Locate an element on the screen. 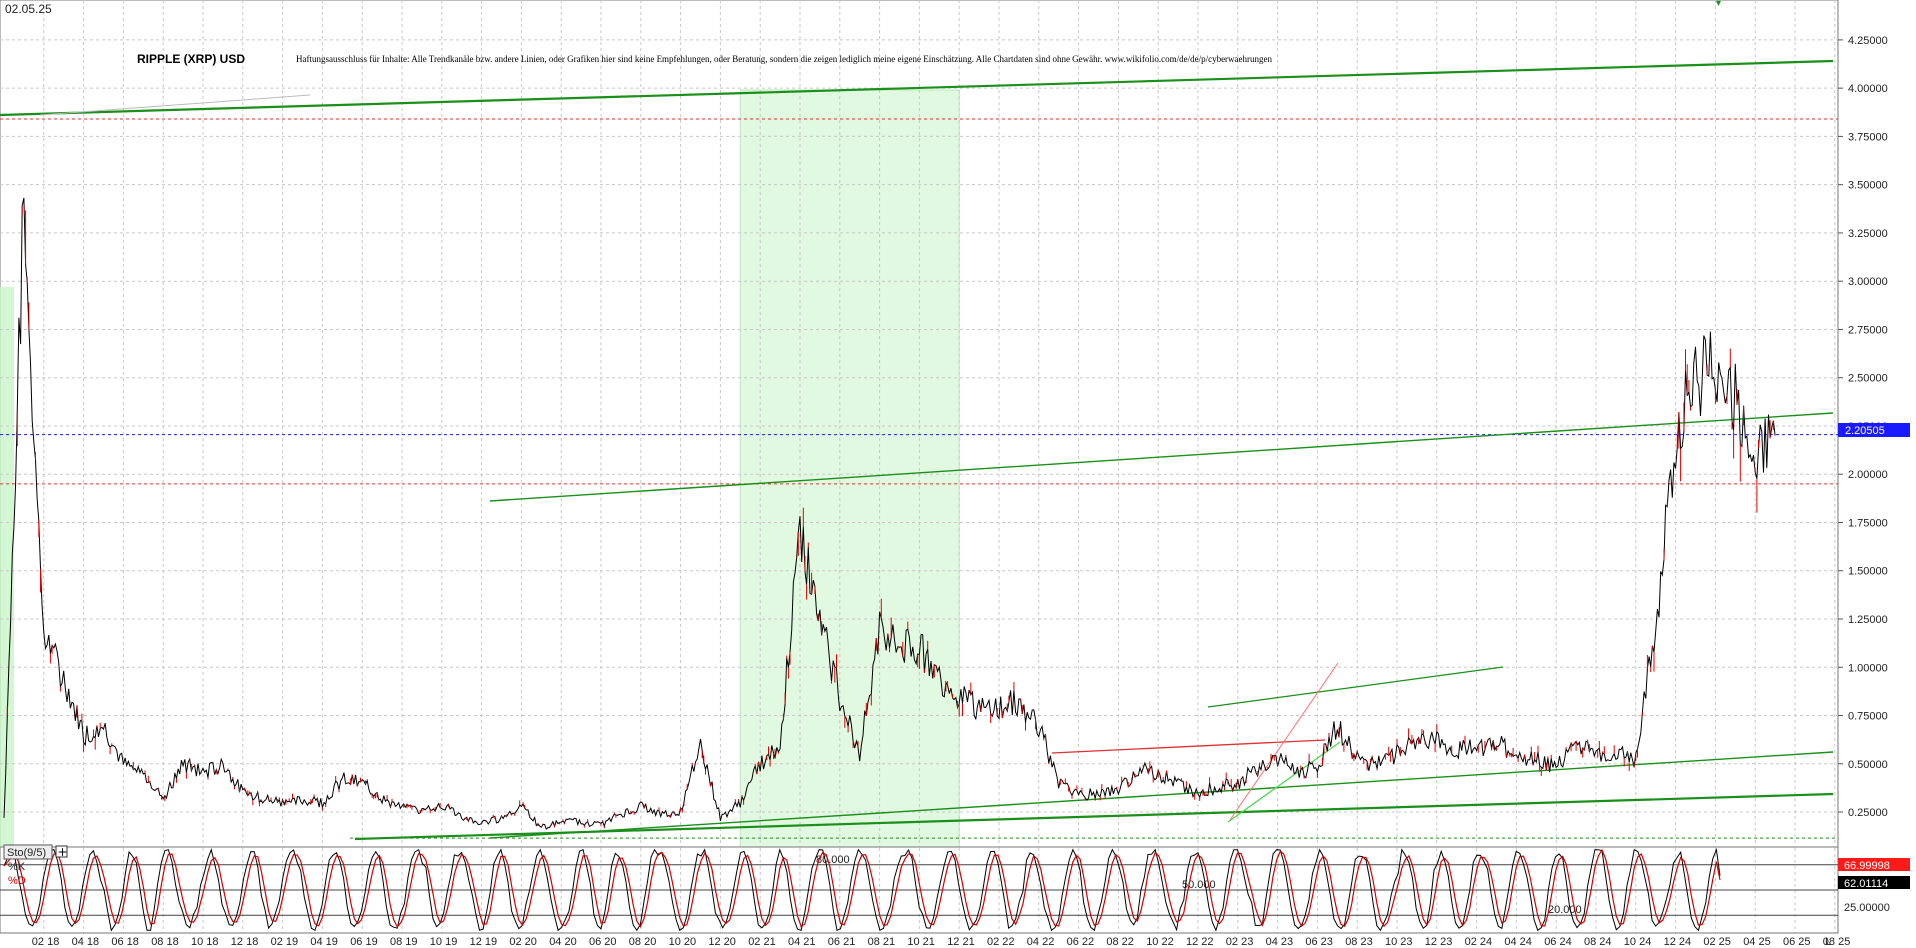 This screenshot has height=948, width=1916. x-tick-label: 02 18 is located at coordinates (46, 942).